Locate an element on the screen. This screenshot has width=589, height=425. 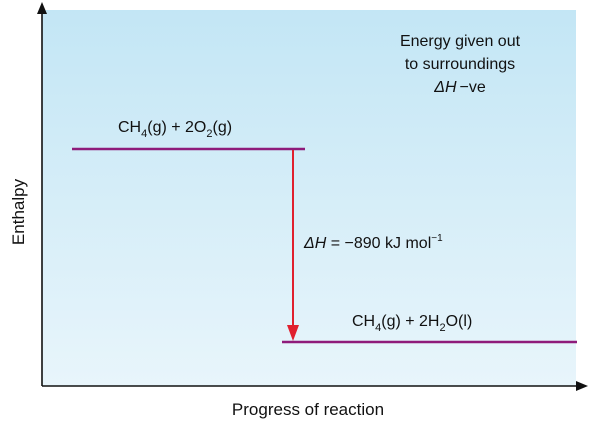
delta-h-value: = −890 kJ mol is located at coordinates (378, 243).